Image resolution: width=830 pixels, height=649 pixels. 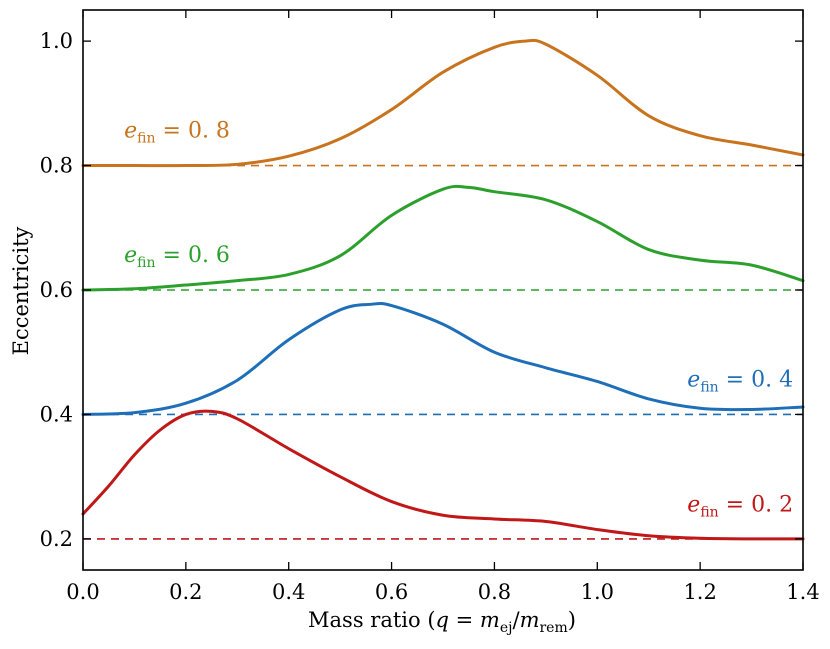 I want to click on x-tick-label: 1.2, so click(x=699, y=592).